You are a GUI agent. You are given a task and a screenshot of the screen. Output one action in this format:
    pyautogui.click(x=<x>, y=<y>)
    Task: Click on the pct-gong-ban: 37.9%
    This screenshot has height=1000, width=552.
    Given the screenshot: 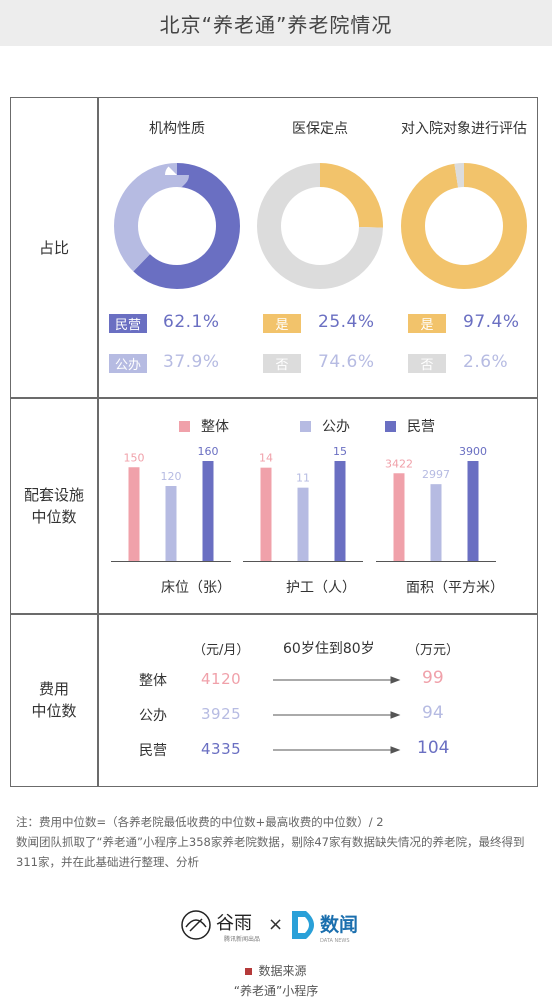 What is the action you would take?
    pyautogui.click(x=191, y=362)
    